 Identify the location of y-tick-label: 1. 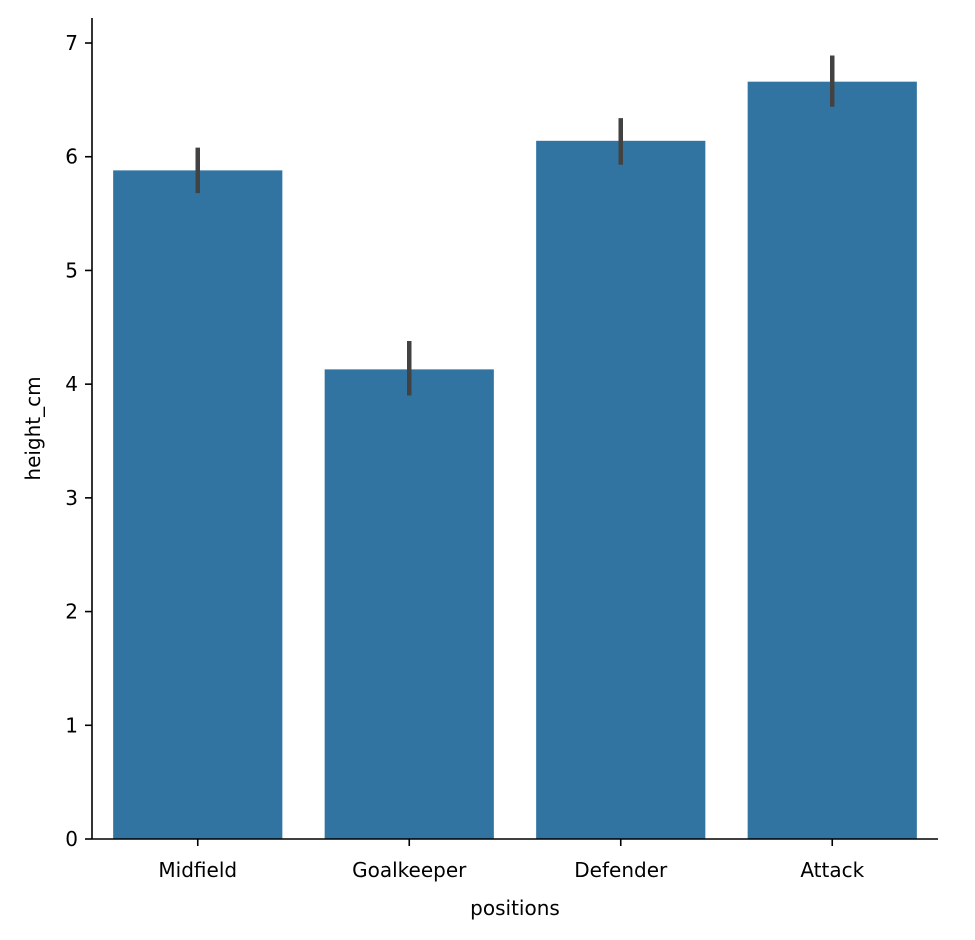
(71, 725).